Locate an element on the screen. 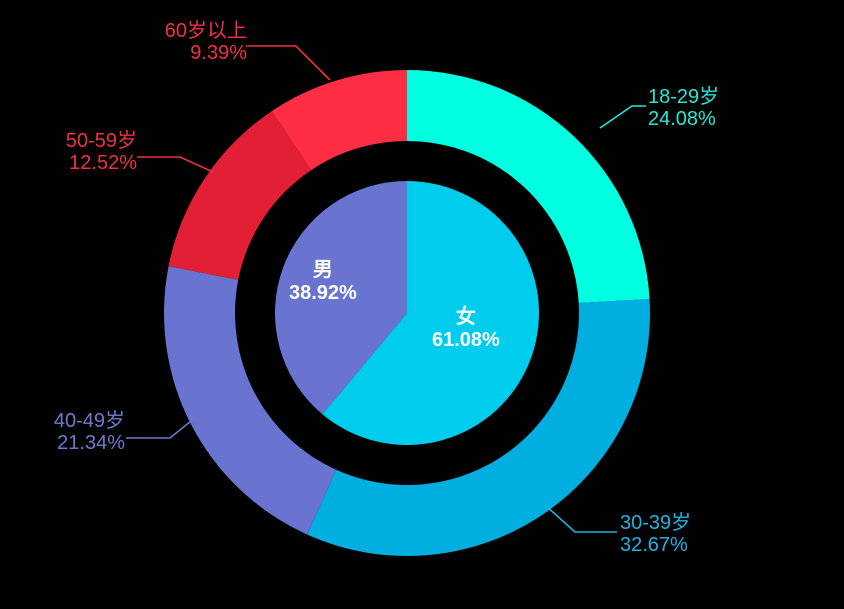 The width and height of the screenshot is (844, 609). outer-label-30-39: 30-39岁 32.67% is located at coordinates (655, 534).